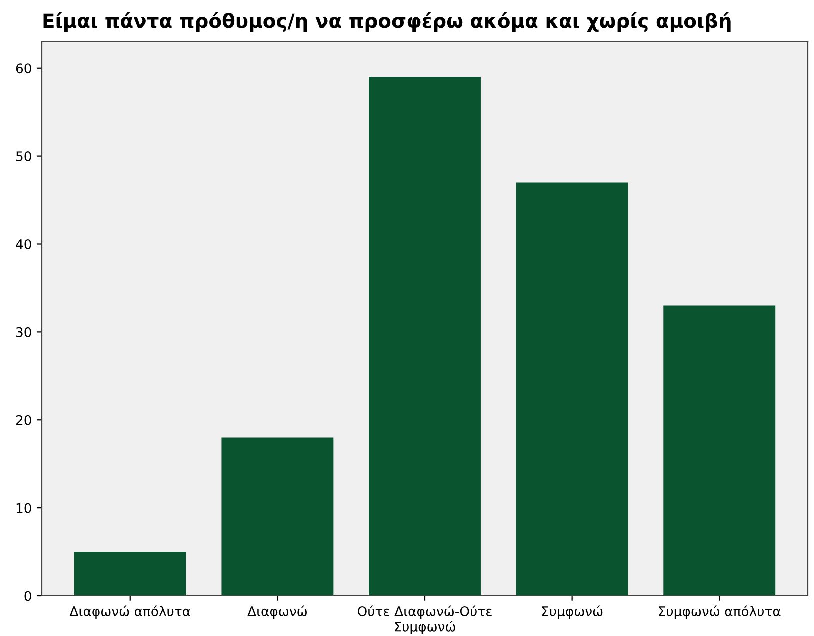  What do you see at coordinates (24, 332) in the screenshot?
I see `y-tick-label: 30` at bounding box center [24, 332].